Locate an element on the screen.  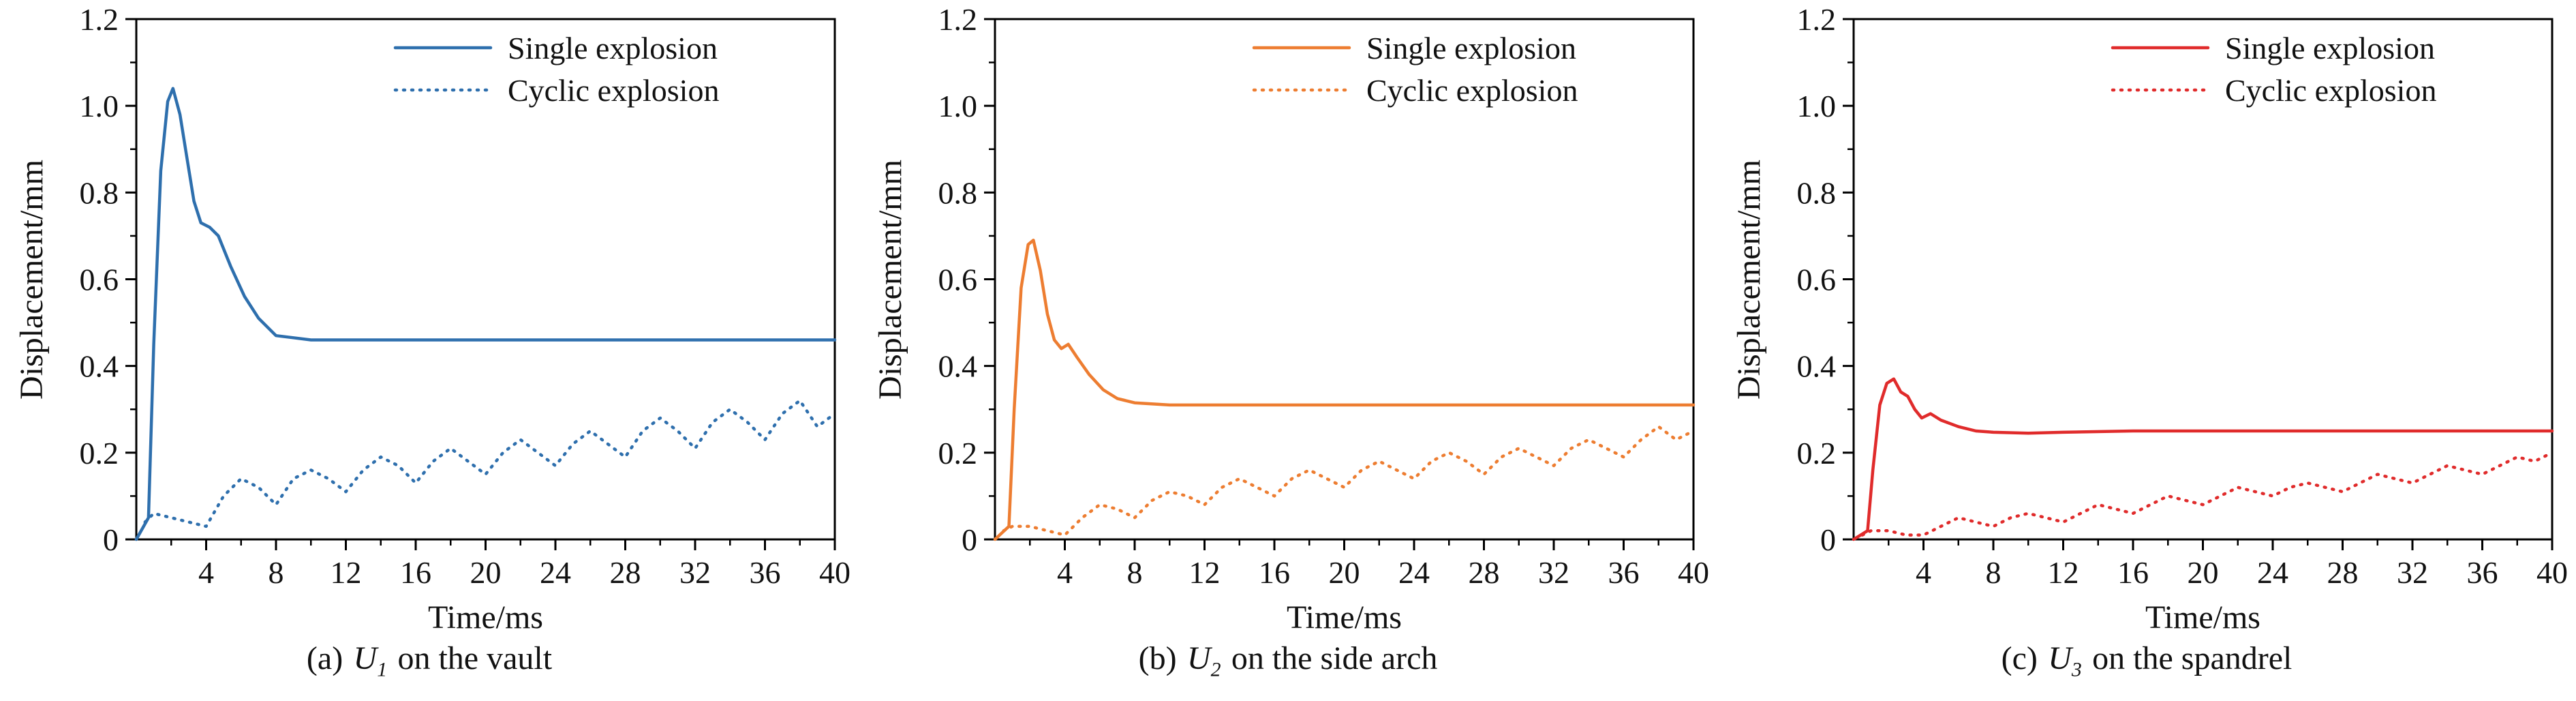
caption-symbol: U2 is located at coordinates (1203, 660).